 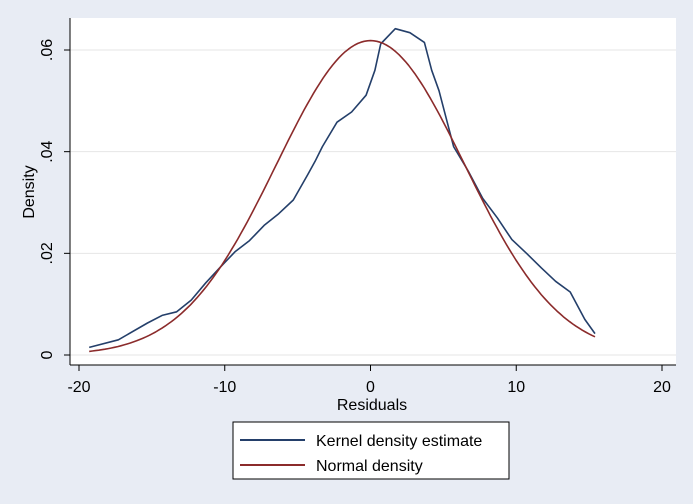 I want to click on y-tick-label: .02, so click(x=47, y=253).